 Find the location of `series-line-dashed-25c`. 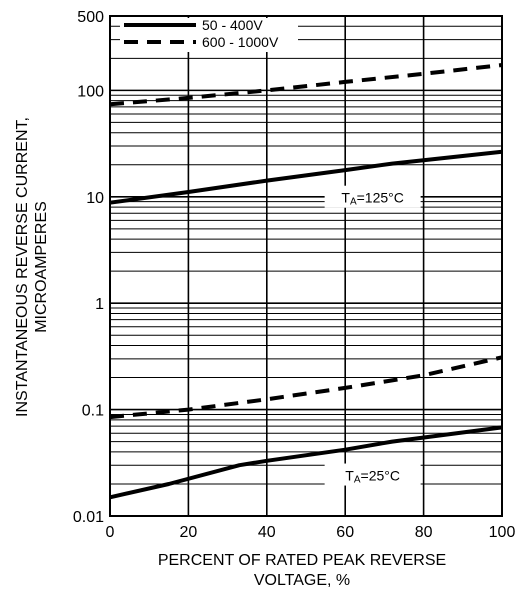

series-line-dashed-25c is located at coordinates (306, 387).